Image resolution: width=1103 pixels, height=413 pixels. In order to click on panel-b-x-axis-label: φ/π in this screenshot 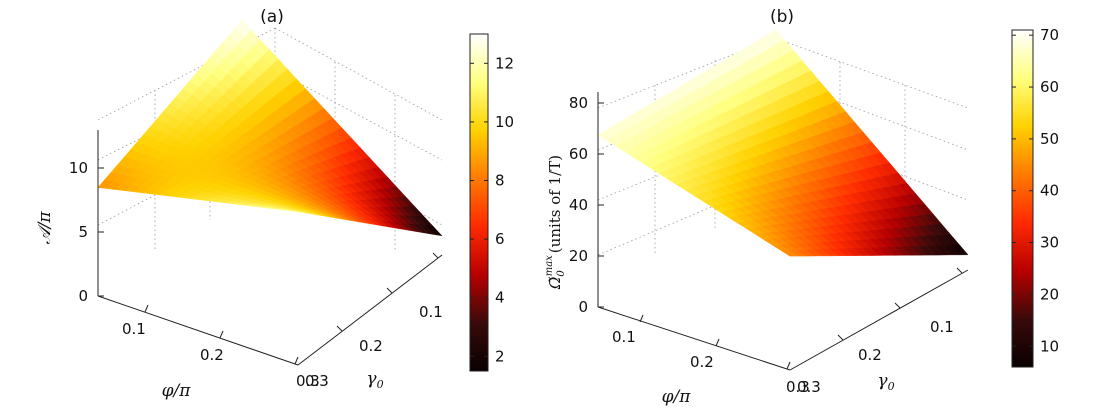, I will do `click(677, 397)`.